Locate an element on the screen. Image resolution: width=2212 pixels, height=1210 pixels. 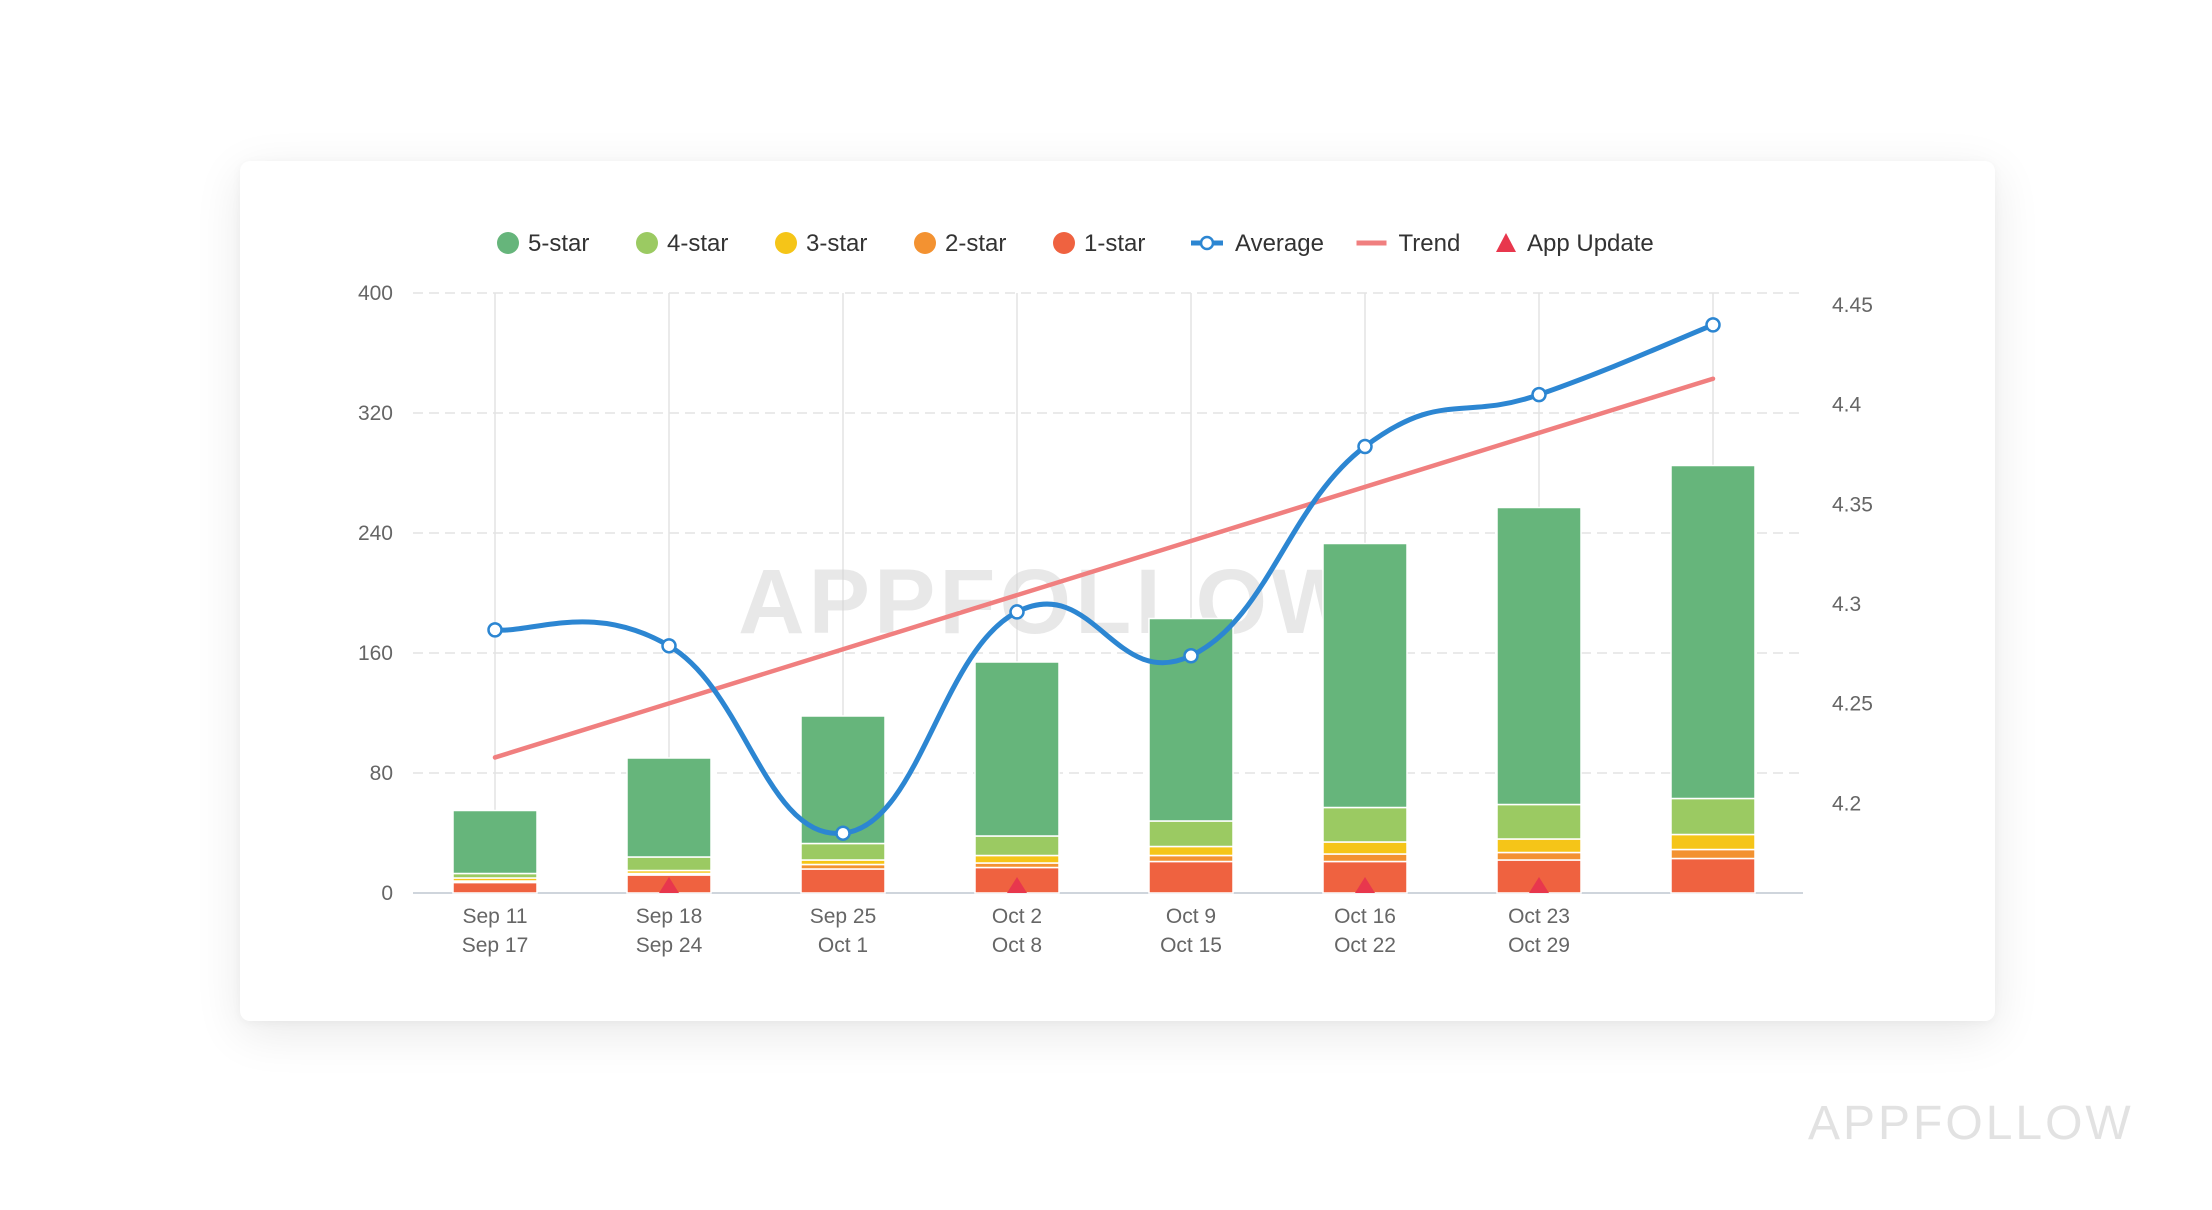
legend-item-app-update: App Update is located at coordinates (1575, 243).